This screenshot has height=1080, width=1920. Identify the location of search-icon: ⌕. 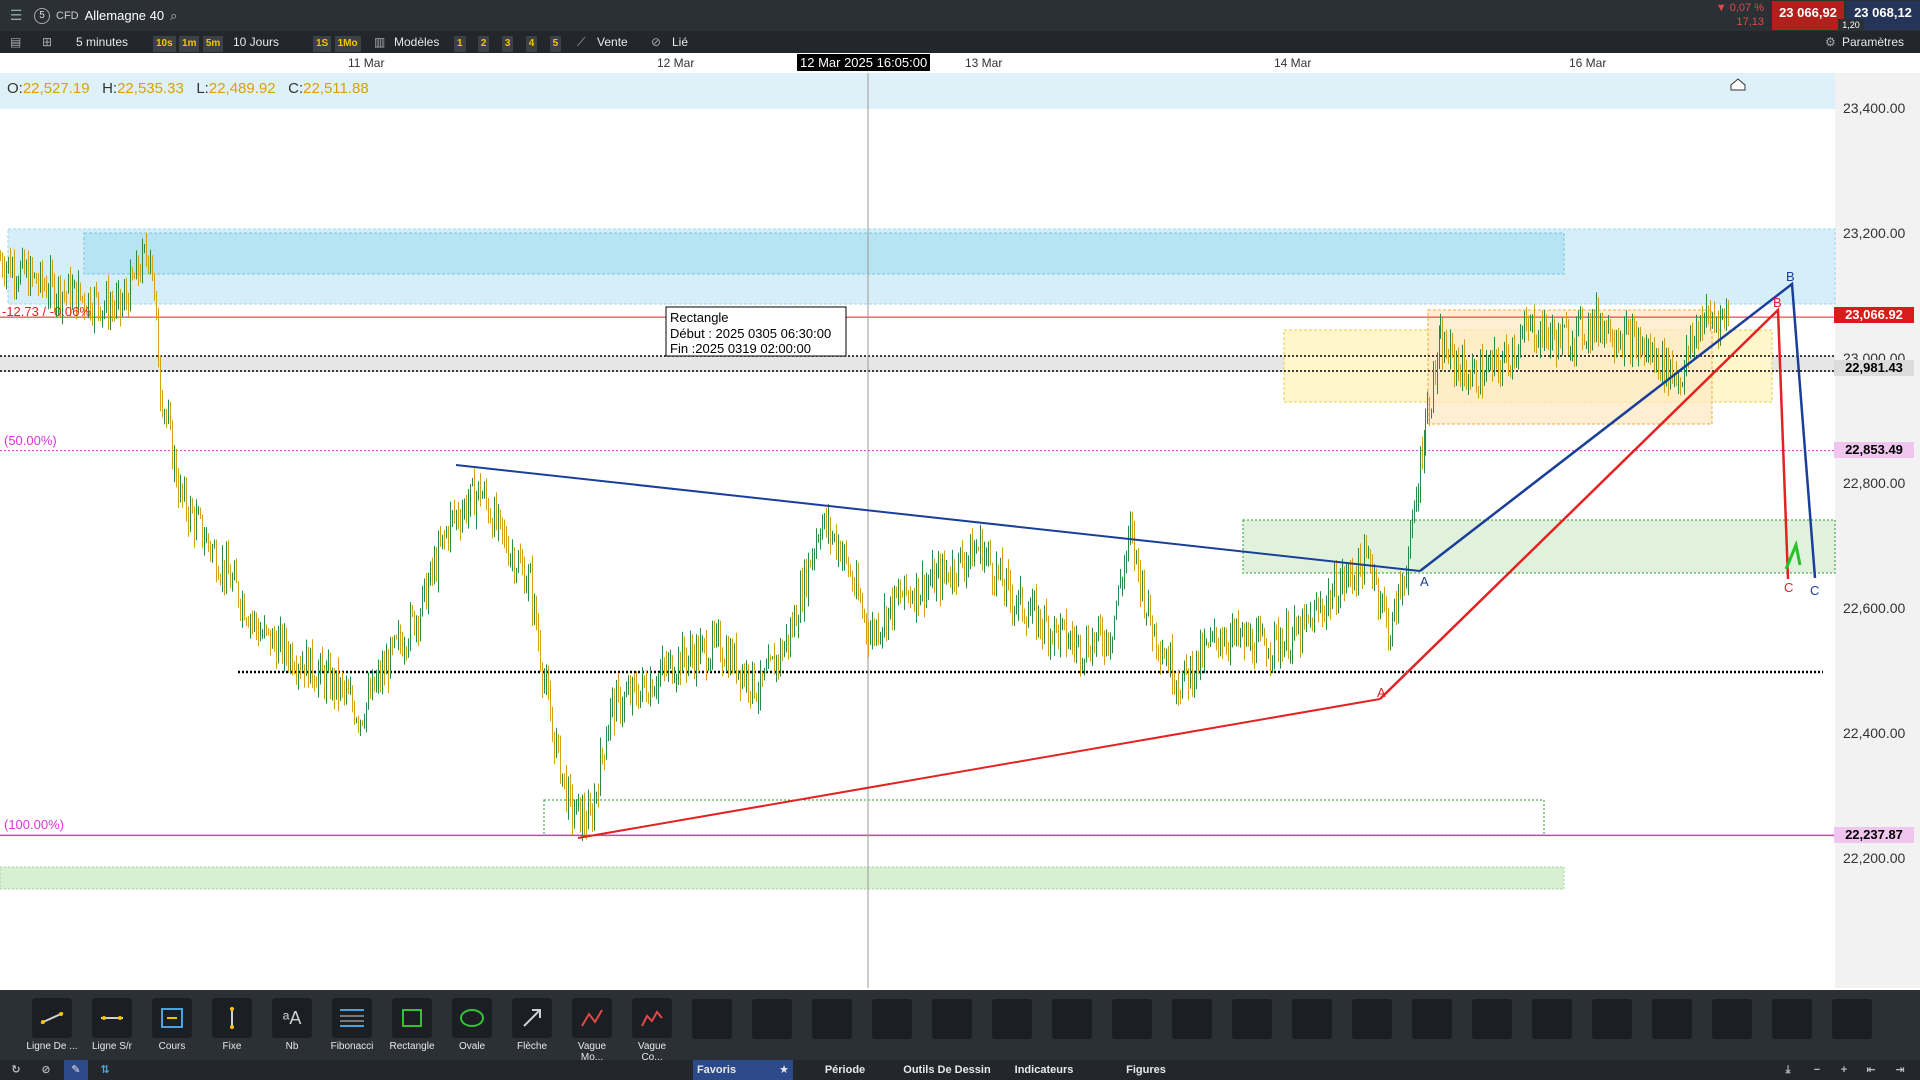
(174, 15).